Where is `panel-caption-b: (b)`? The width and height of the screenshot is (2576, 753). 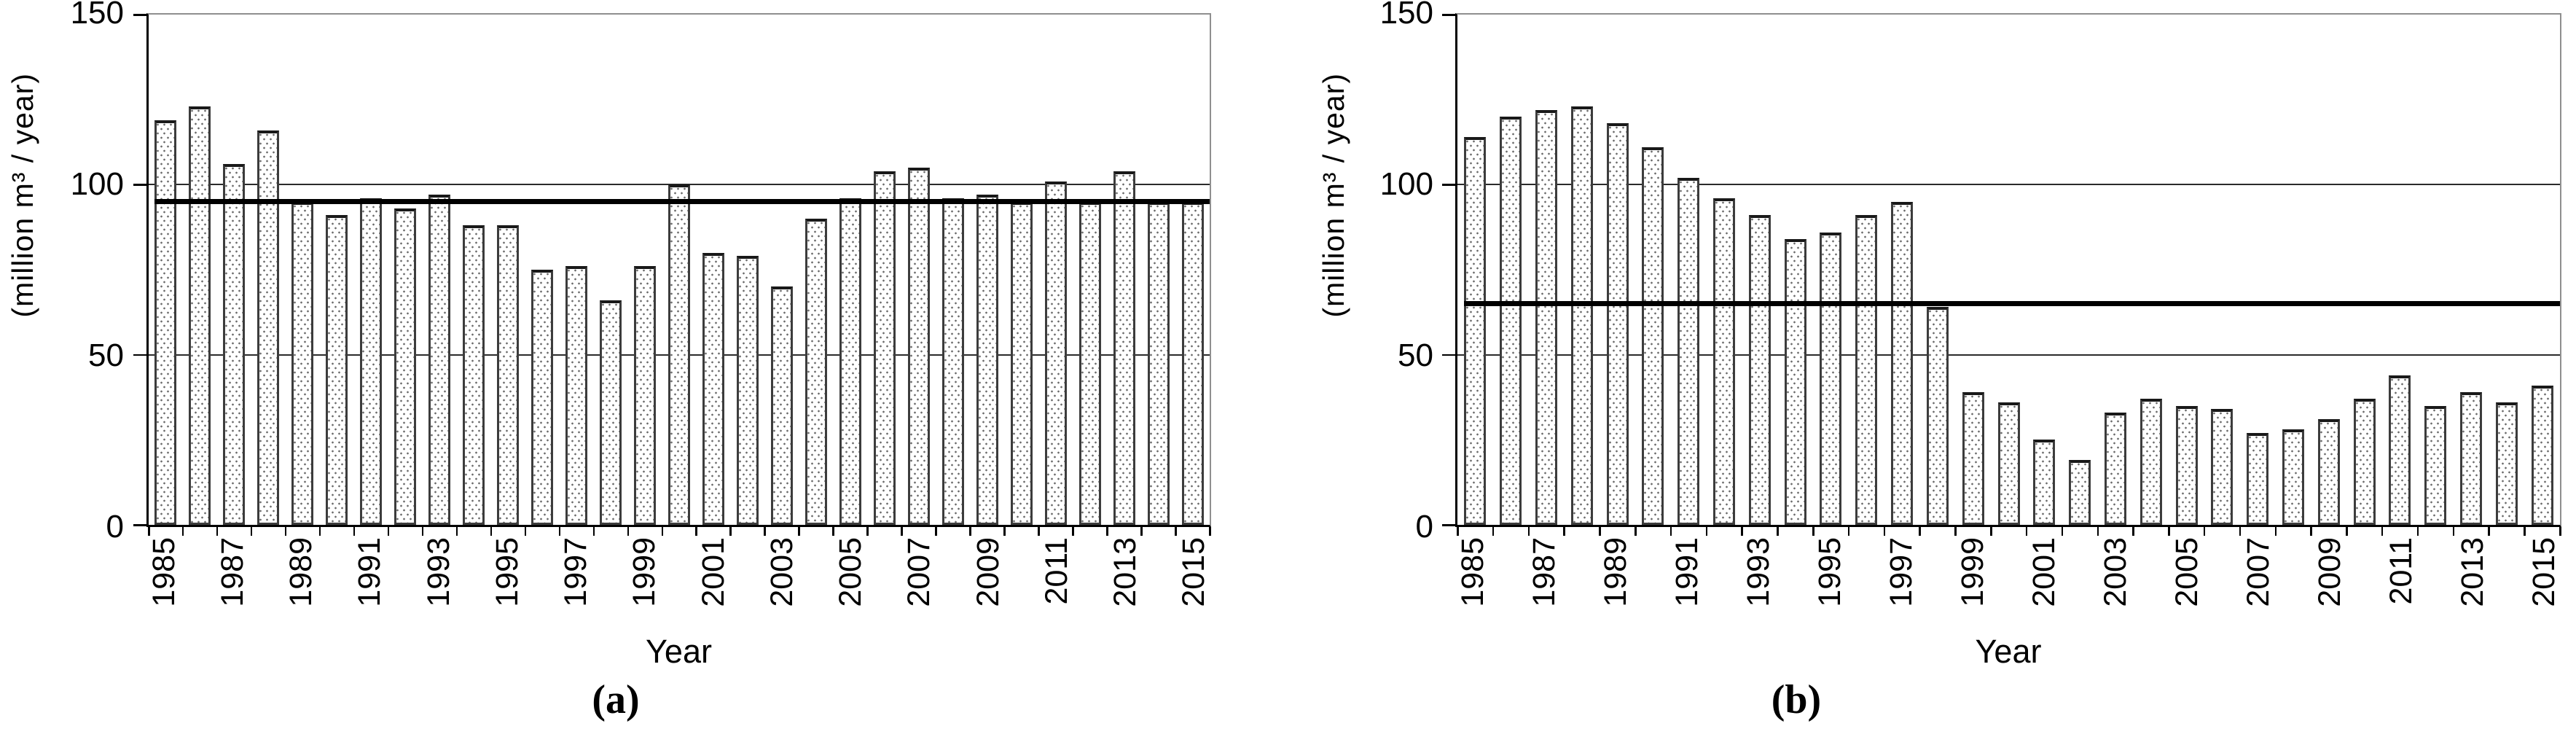
panel-caption-b: (b) is located at coordinates (1796, 699).